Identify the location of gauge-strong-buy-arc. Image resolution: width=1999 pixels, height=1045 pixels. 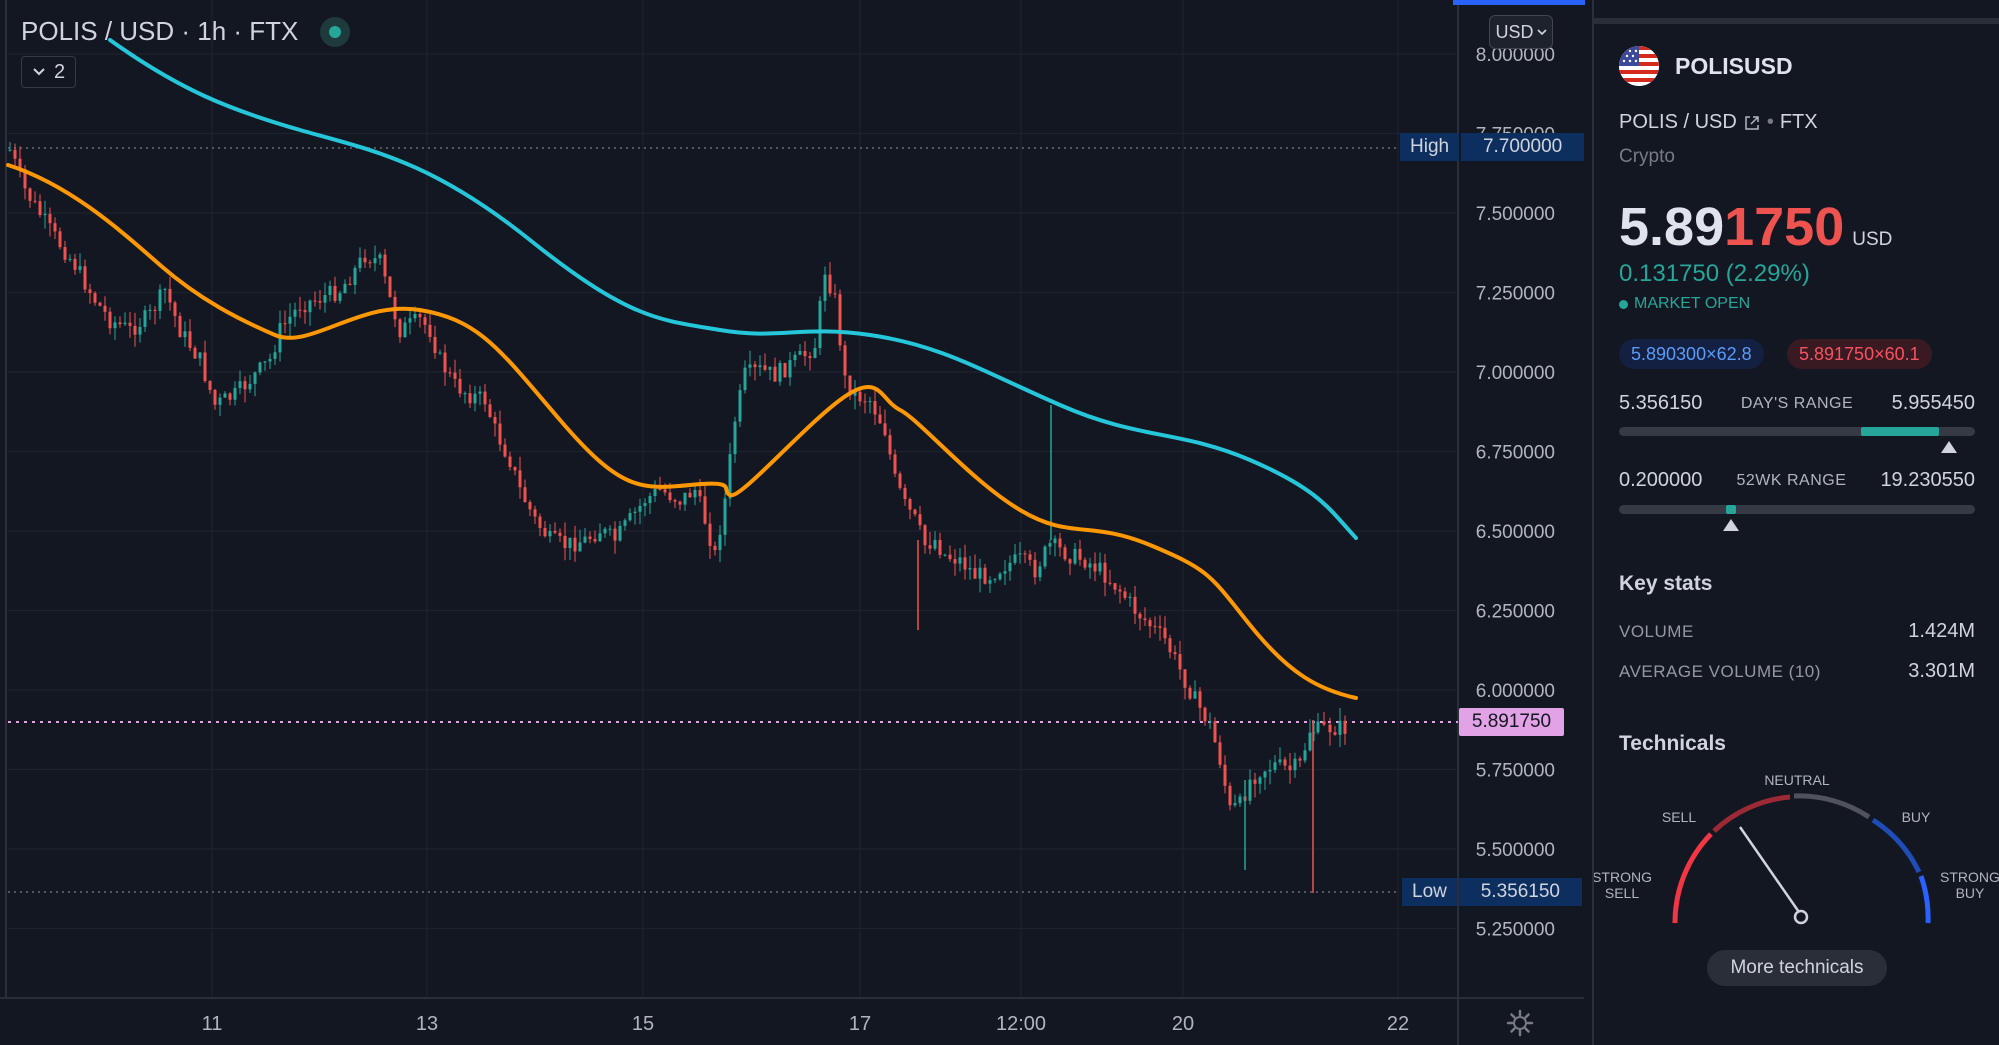
(1924, 899).